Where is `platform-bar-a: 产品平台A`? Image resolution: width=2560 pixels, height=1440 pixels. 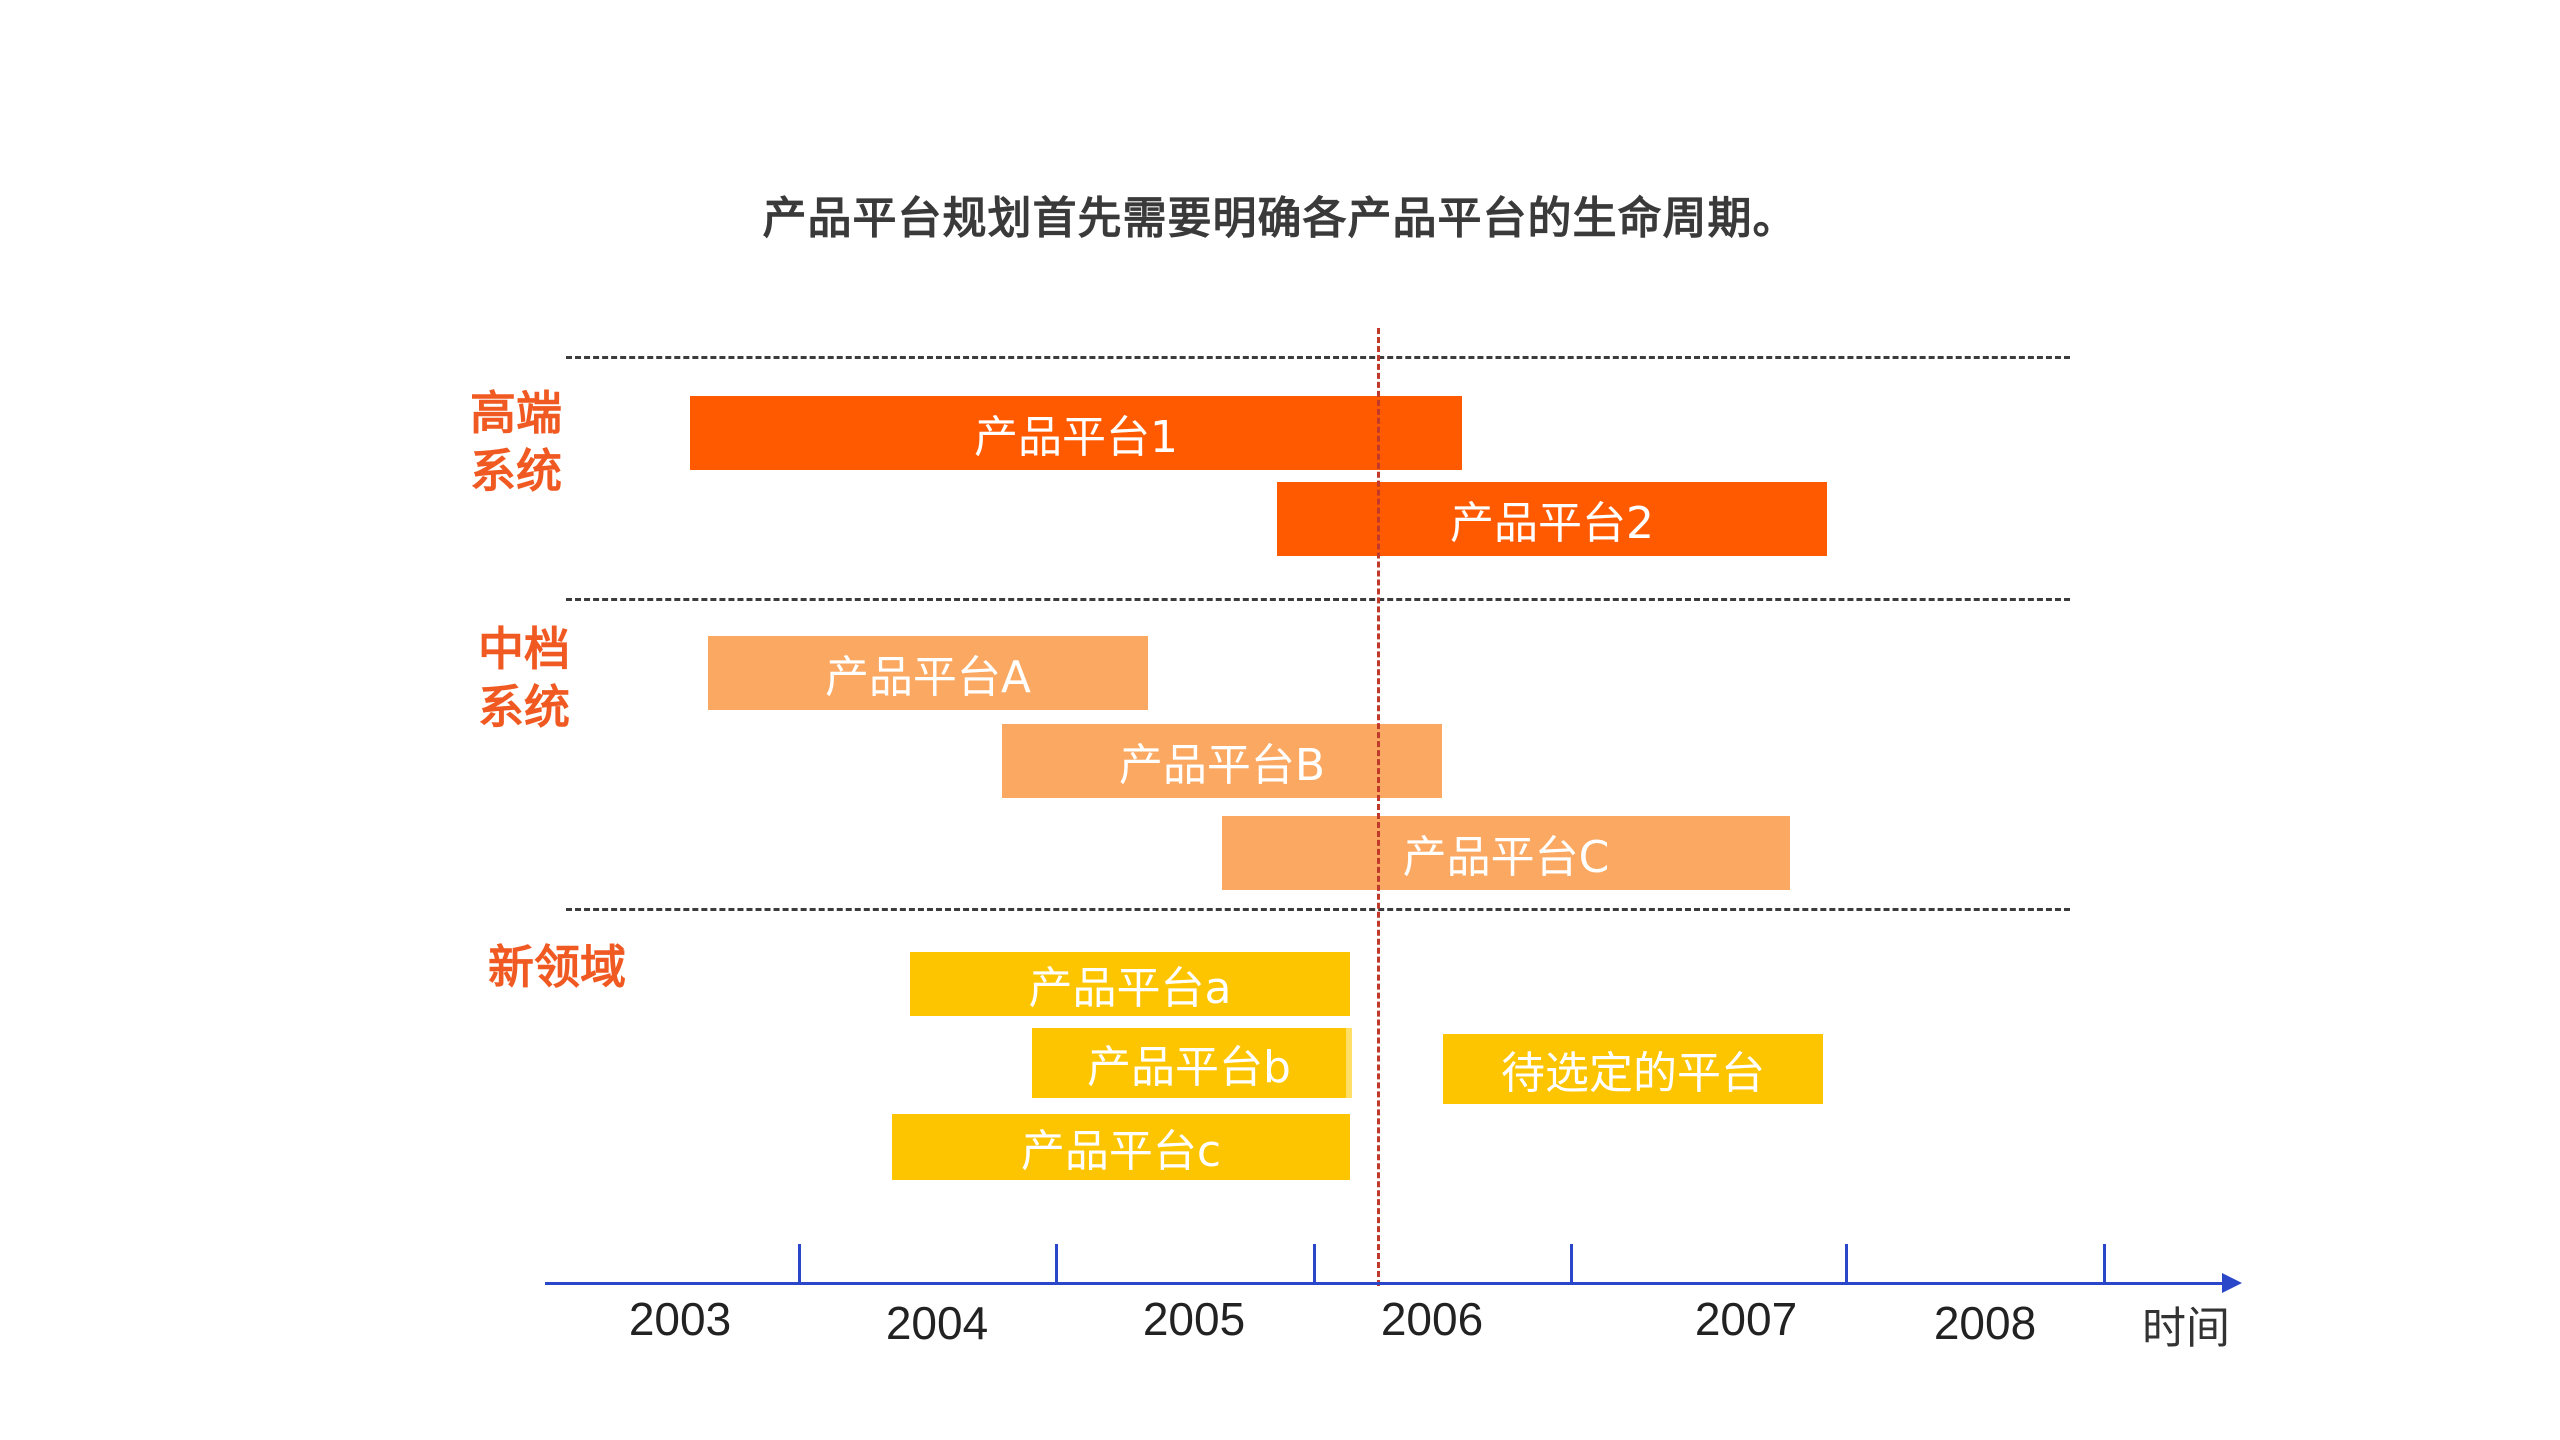
platform-bar-a: 产品平台A is located at coordinates (928, 673).